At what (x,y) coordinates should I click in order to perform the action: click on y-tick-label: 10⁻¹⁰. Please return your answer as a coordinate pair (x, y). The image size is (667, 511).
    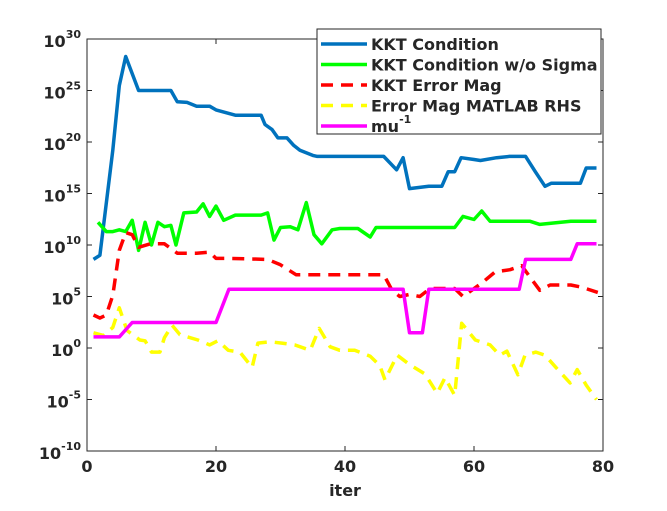
    Looking at the image, I should click on (60, 451).